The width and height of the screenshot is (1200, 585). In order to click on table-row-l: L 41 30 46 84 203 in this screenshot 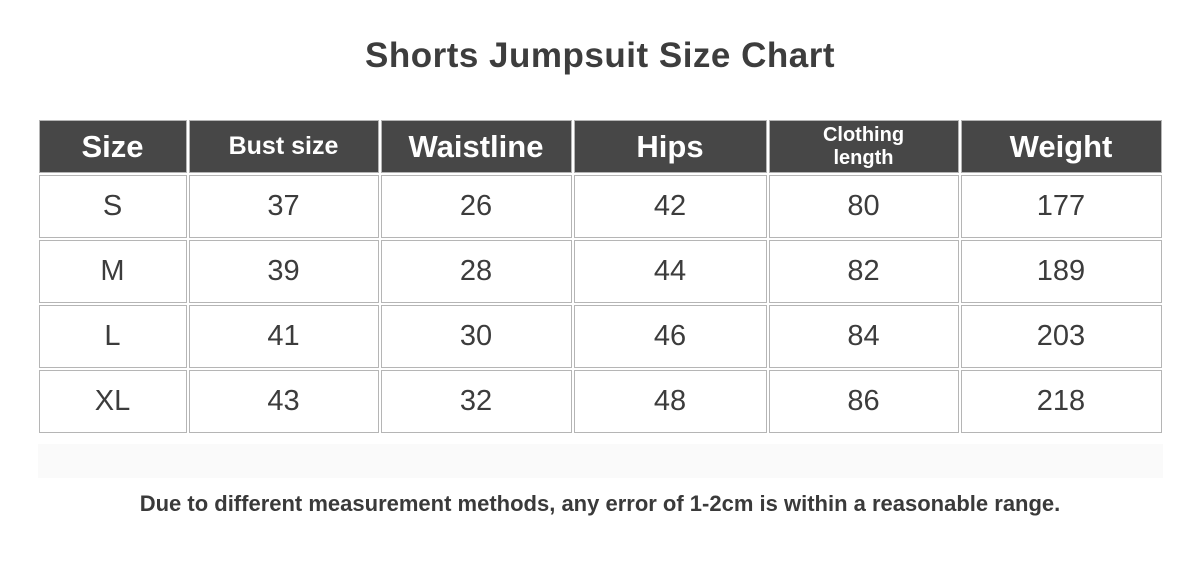, I will do `click(600, 336)`.